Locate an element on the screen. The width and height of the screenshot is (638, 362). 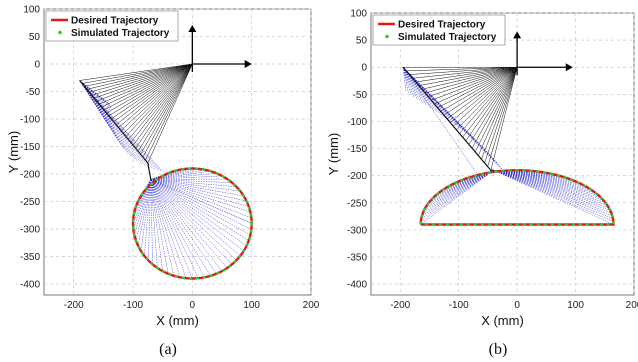
x-tick-label: -100 is located at coordinates (459, 305).